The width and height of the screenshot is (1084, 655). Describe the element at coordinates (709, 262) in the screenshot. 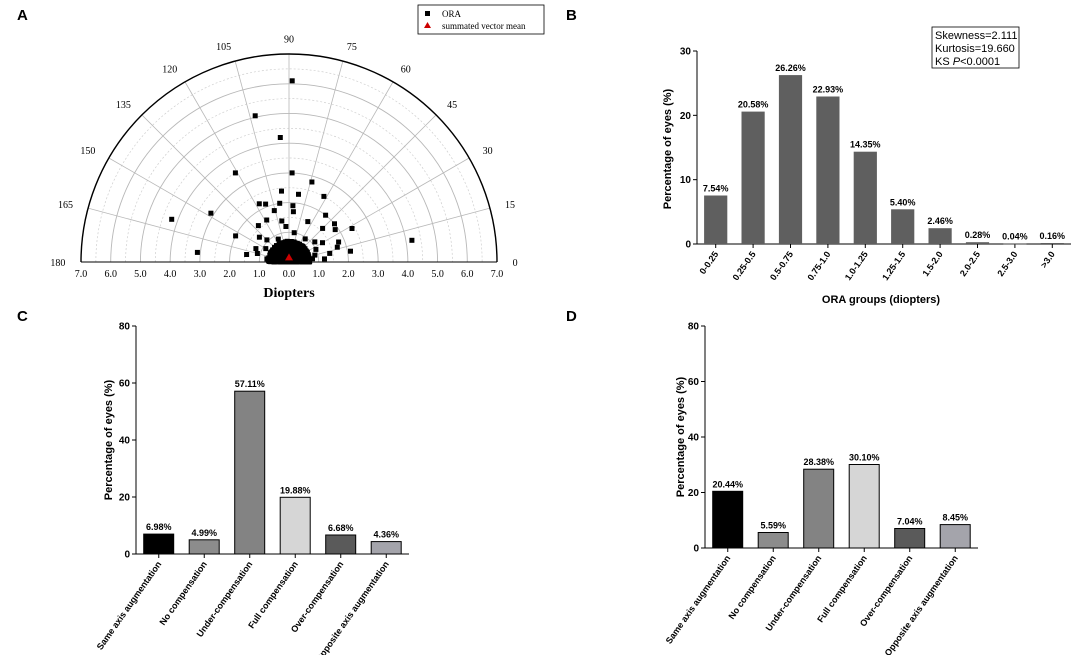

I see `panel-b-x-tick-label: 0-0.25` at that location.